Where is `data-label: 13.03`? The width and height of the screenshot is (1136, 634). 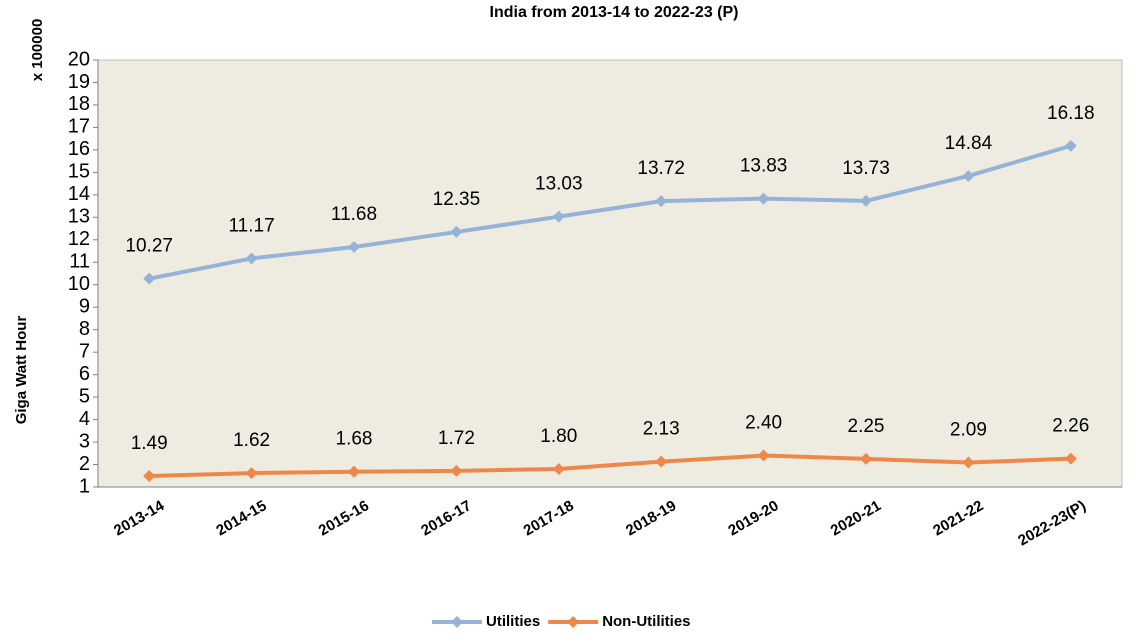
data-label: 13.03 is located at coordinates (559, 184).